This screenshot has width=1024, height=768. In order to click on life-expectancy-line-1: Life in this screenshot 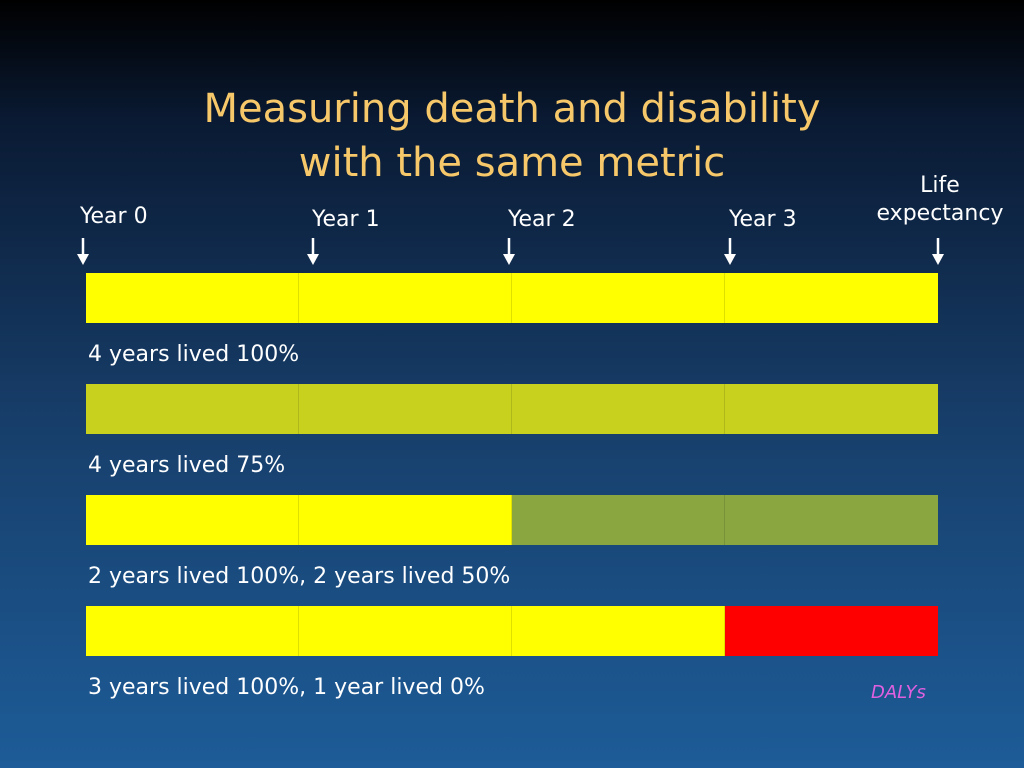, I will do `click(940, 185)`.